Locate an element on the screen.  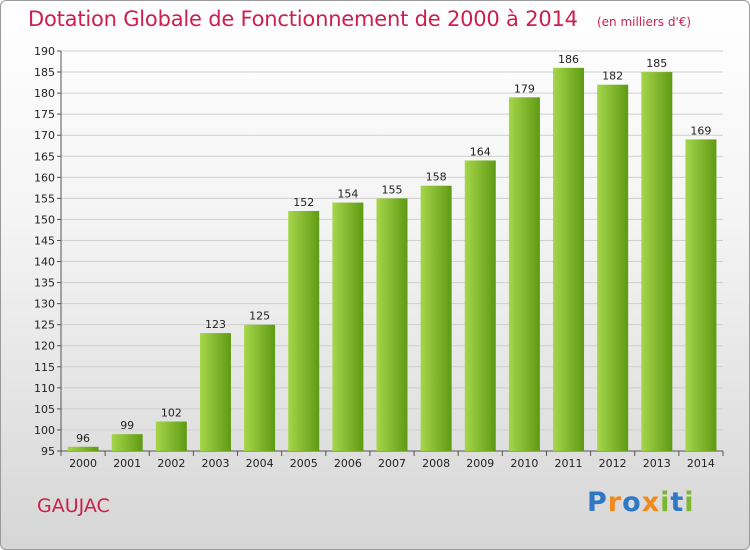
x-tick-label: 2002 is located at coordinates (171, 463).